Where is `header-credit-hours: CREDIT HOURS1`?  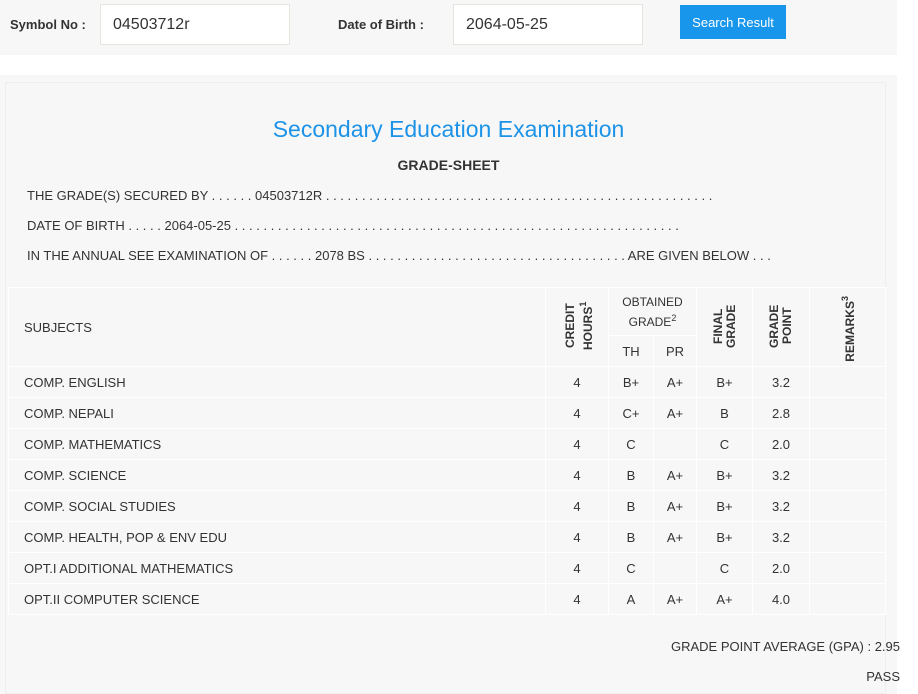
header-credit-hours: CREDIT HOURS1 is located at coordinates (577, 327).